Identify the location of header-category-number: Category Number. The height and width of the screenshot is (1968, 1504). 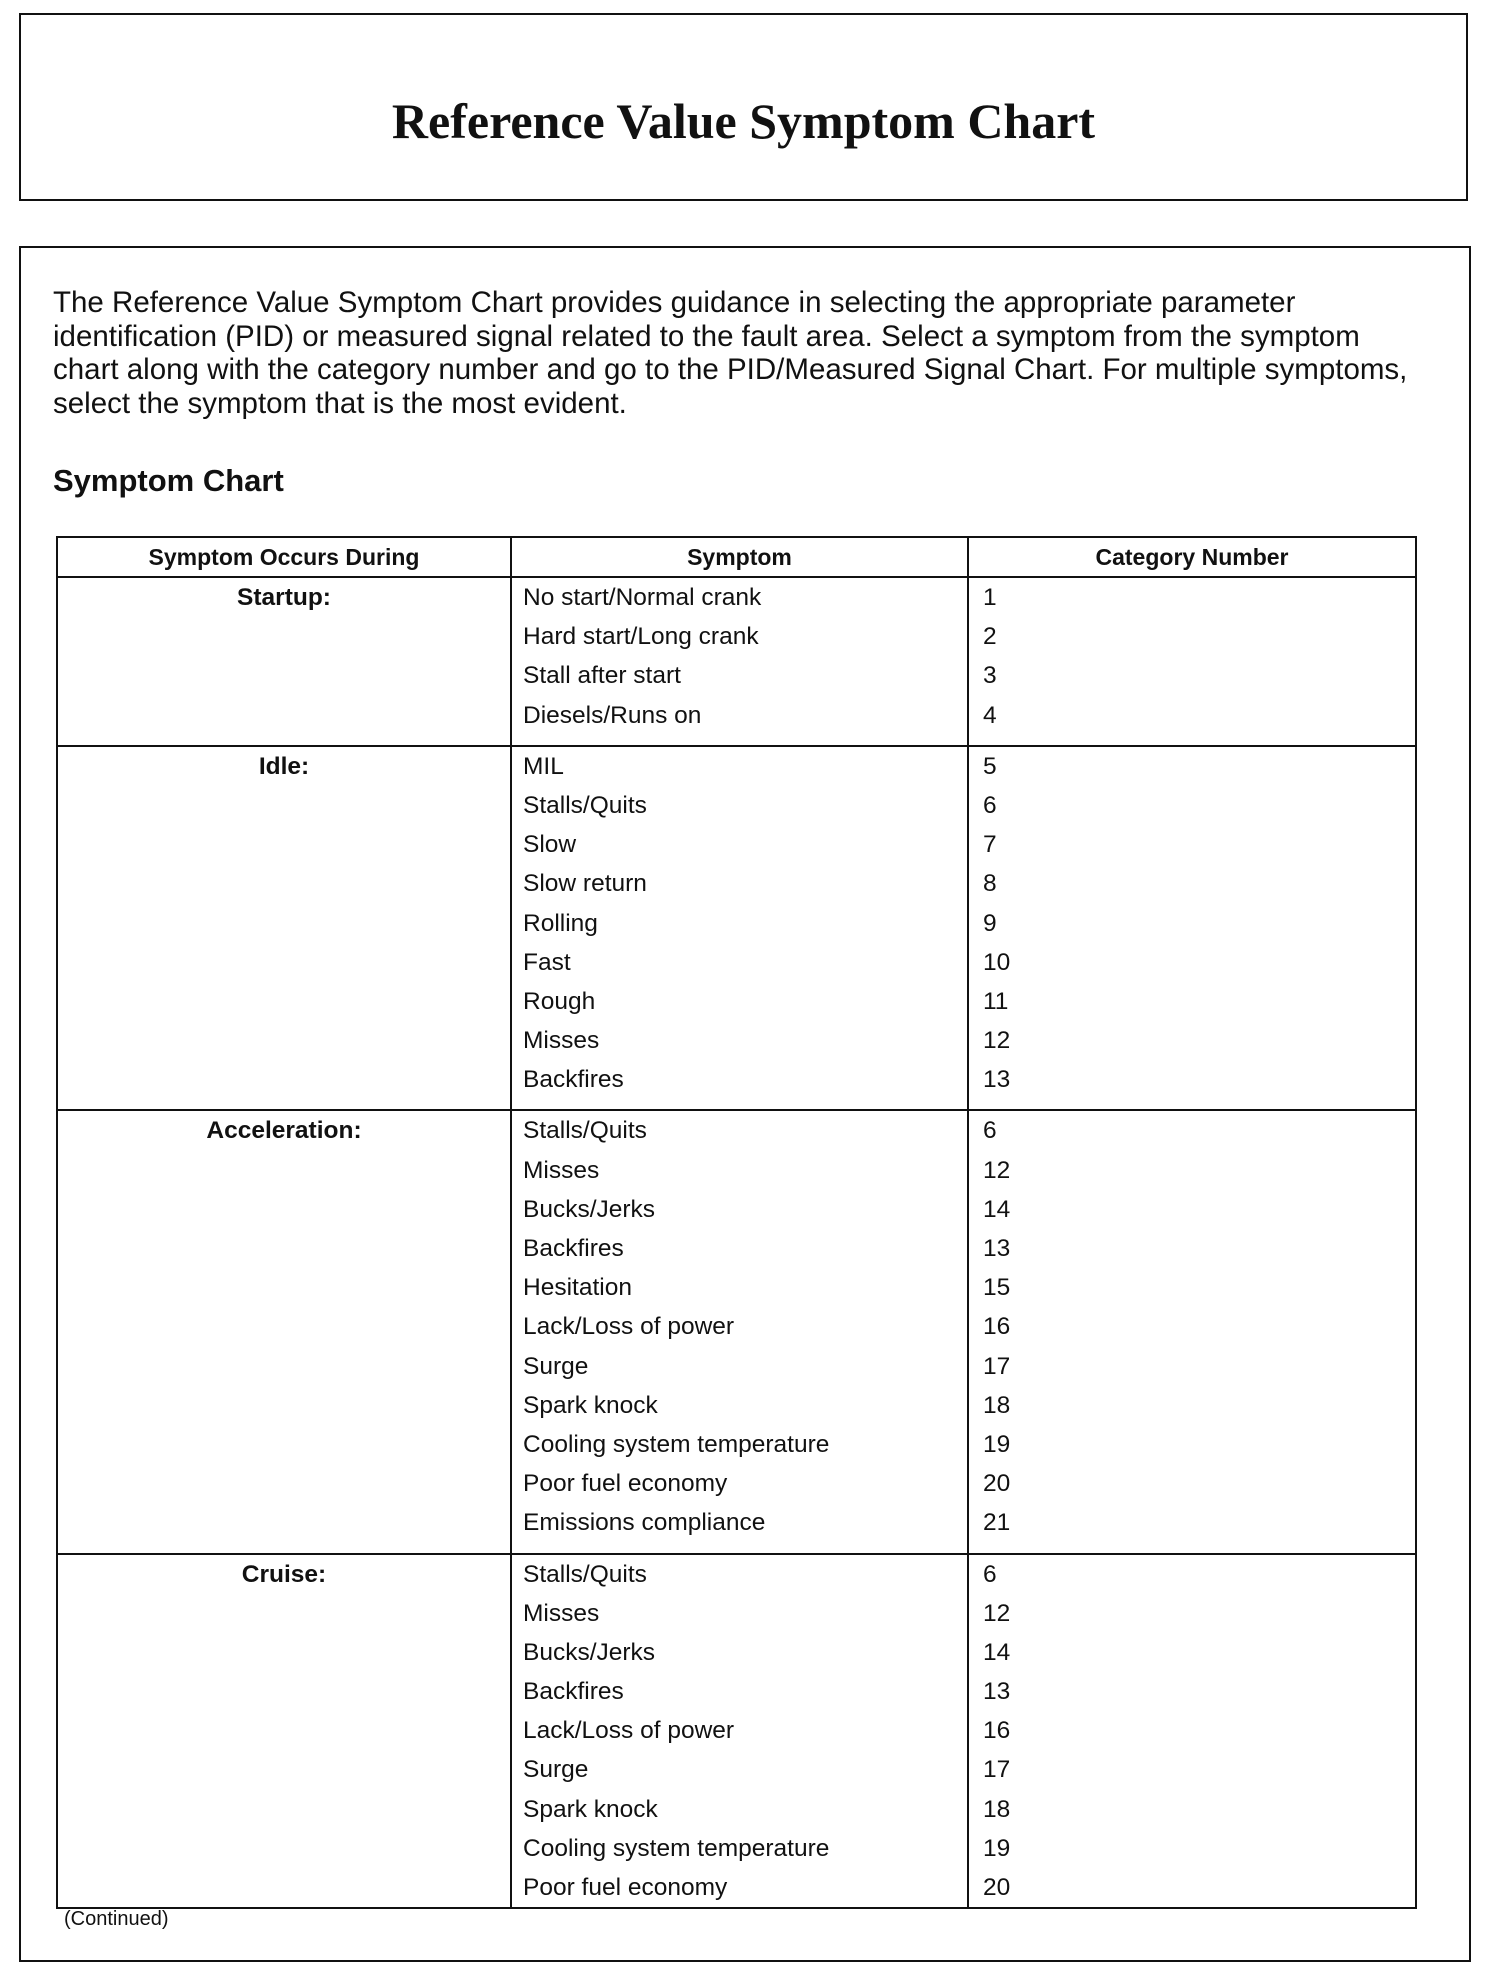
(1192, 557).